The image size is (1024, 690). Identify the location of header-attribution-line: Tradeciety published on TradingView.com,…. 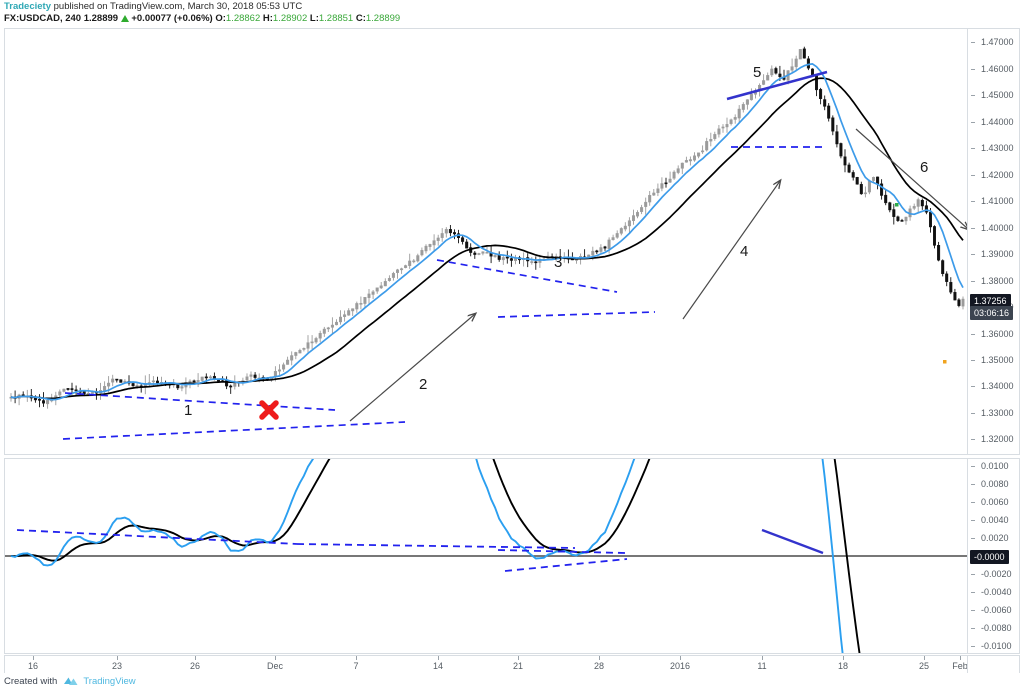
(153, 6).